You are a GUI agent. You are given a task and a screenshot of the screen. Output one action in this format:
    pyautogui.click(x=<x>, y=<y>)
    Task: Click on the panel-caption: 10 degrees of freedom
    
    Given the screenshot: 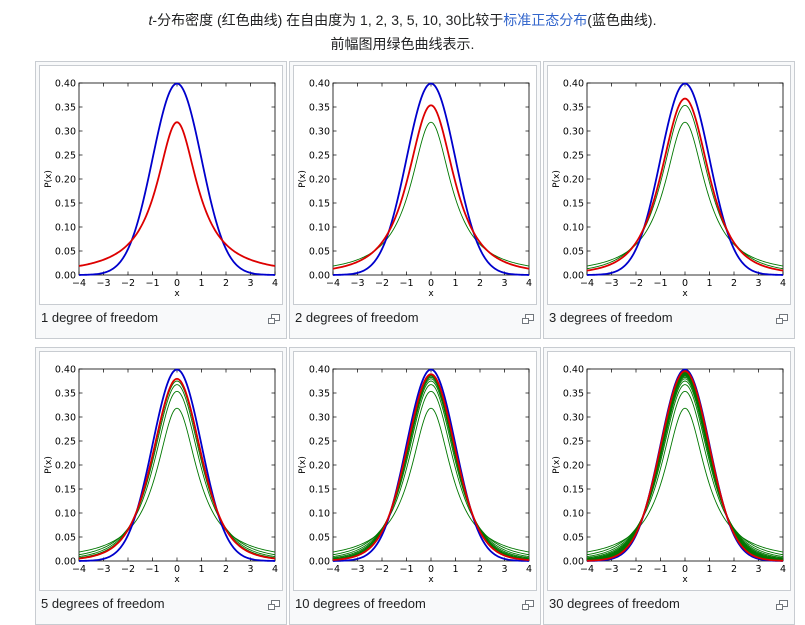 What is the action you would take?
    pyautogui.click(x=360, y=603)
    